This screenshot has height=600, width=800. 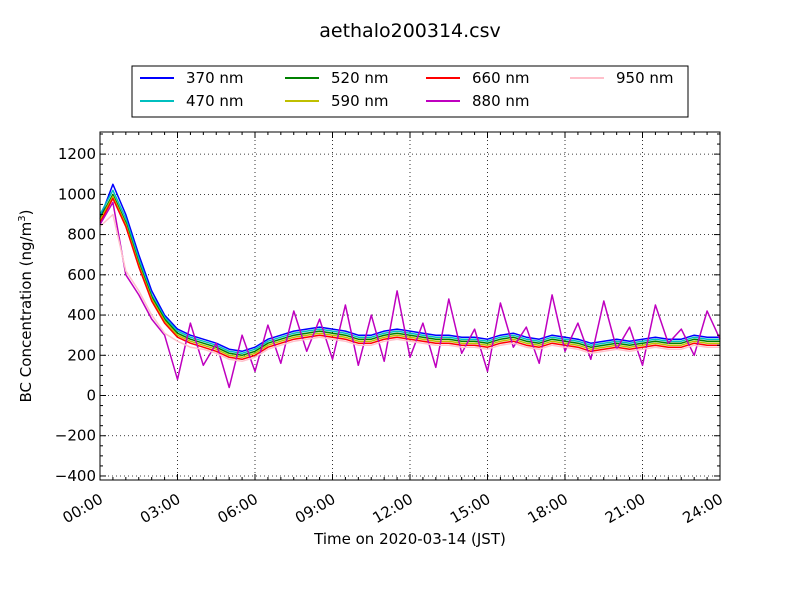 What do you see at coordinates (703, 508) in the screenshot?
I see `x-tick-label: 24:00` at bounding box center [703, 508].